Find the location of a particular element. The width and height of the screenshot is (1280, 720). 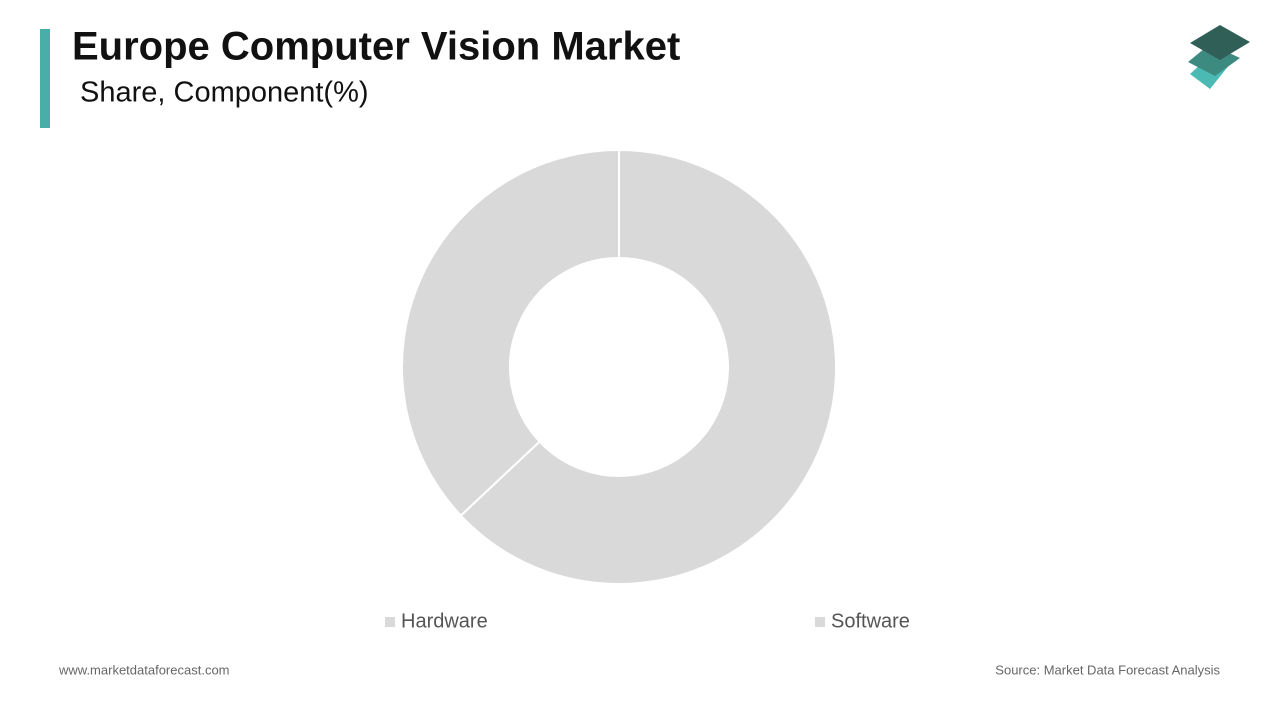

legend-label: Software is located at coordinates (870, 621).